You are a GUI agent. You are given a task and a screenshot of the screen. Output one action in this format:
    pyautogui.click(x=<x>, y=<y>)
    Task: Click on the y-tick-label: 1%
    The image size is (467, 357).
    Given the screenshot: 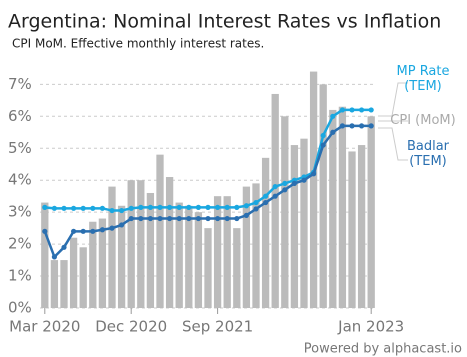 What is the action you would take?
    pyautogui.click(x=20, y=276)
    